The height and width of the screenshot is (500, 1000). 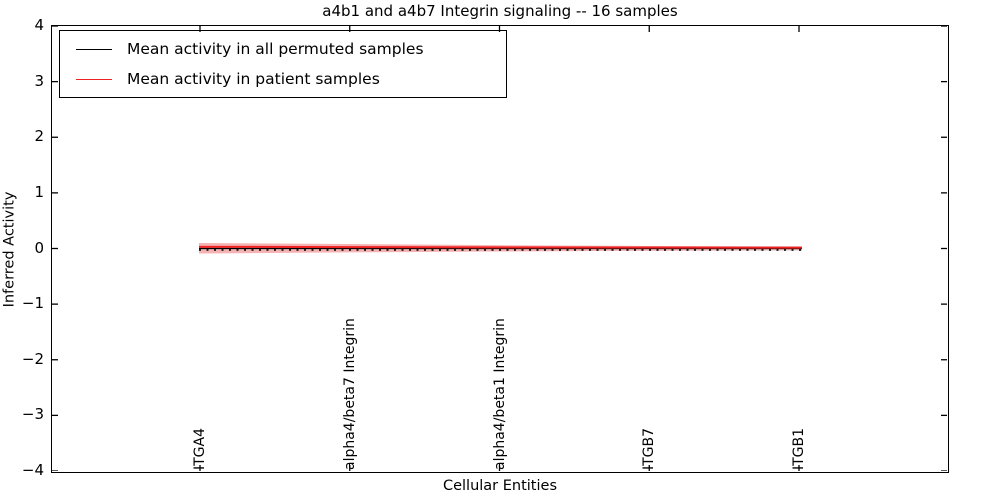 What do you see at coordinates (39, 191) in the screenshot?
I see `y-tick-label: 1` at bounding box center [39, 191].